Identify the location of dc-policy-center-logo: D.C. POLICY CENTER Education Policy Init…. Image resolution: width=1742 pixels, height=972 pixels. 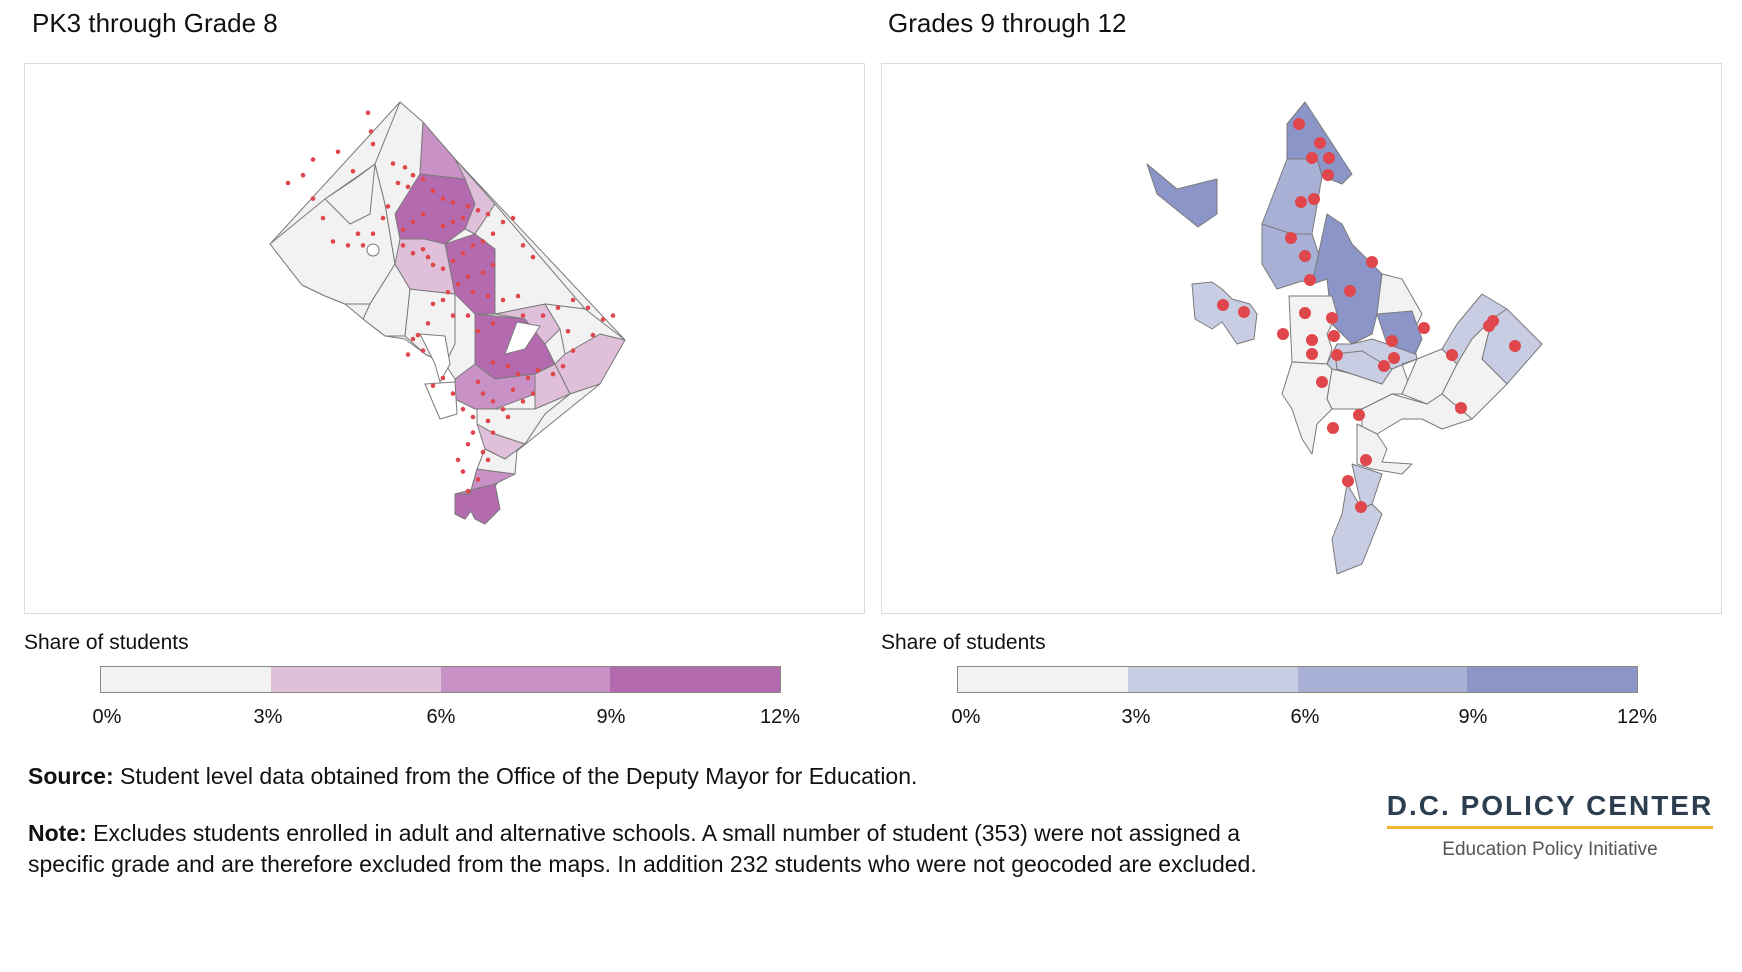
(1550, 825).